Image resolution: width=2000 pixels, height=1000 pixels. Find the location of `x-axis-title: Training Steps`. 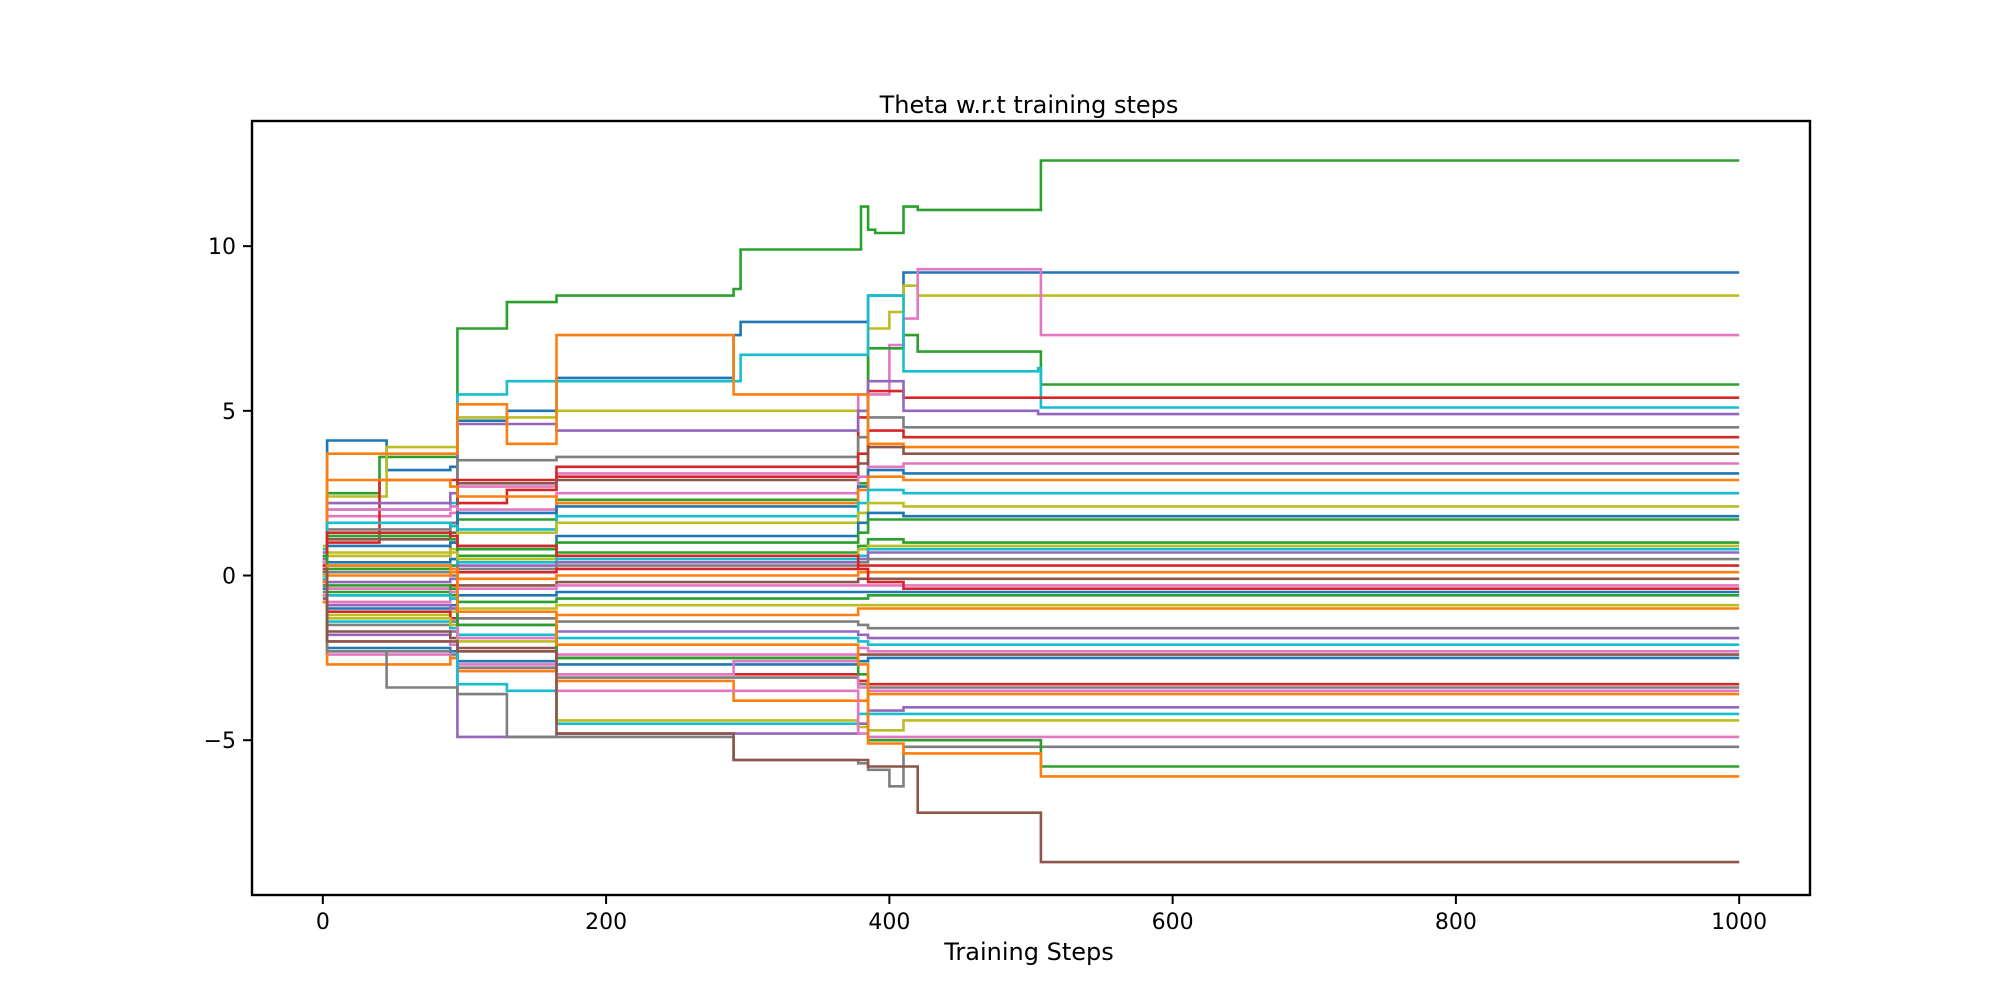

x-axis-title: Training Steps is located at coordinates (1028, 952).